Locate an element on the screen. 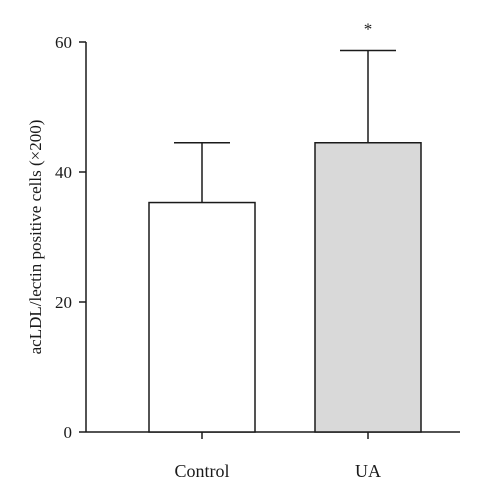 The width and height of the screenshot is (500, 503). significance-marker: * is located at coordinates (368, 28).